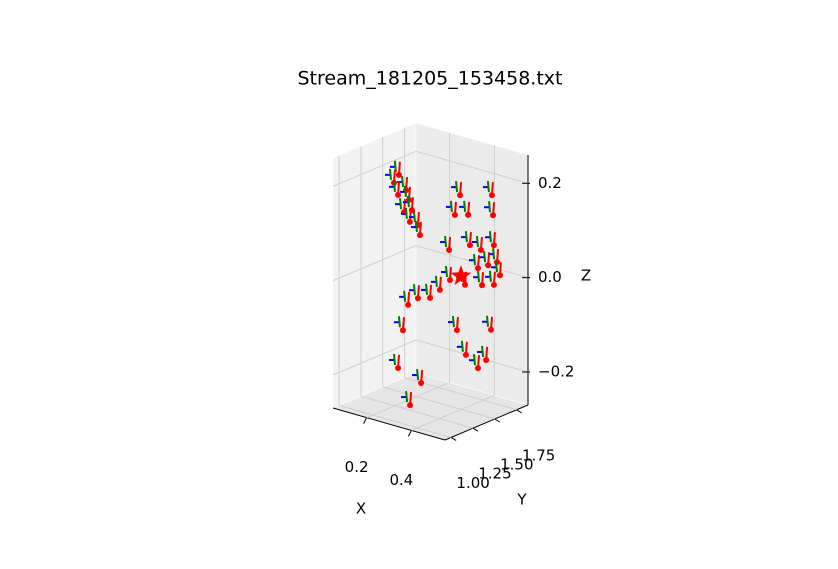  Describe the element at coordinates (389, 424) in the screenshot. I see `x-axis-line` at that location.